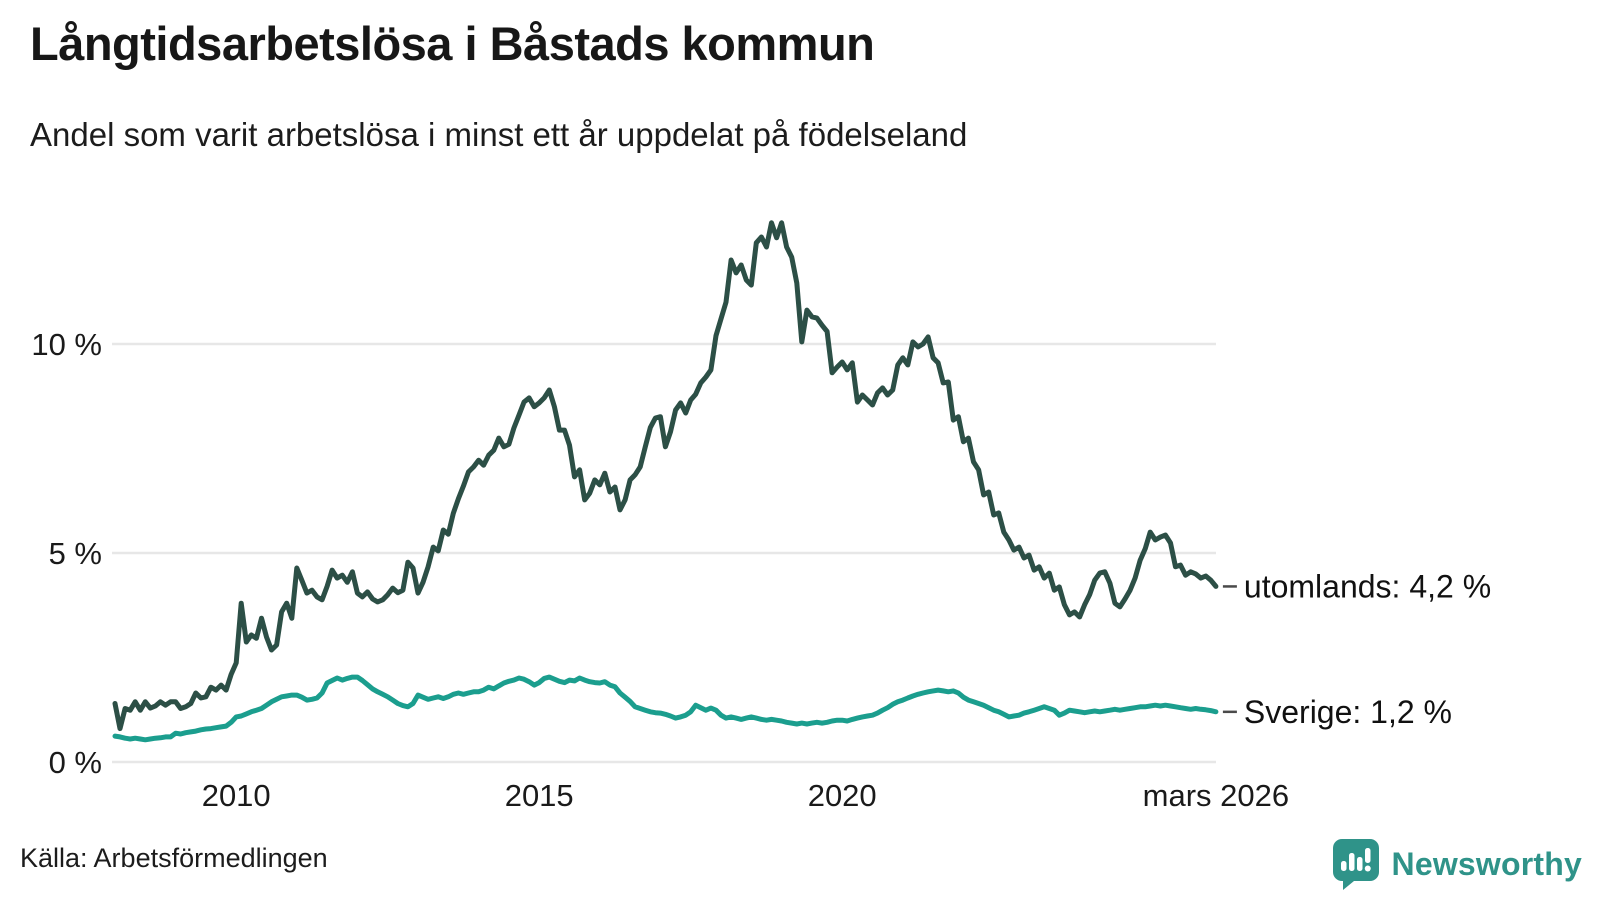 This screenshot has width=1600, height=900. I want to click on source-note: Källa: Arbetsförmedlingen, so click(174, 858).